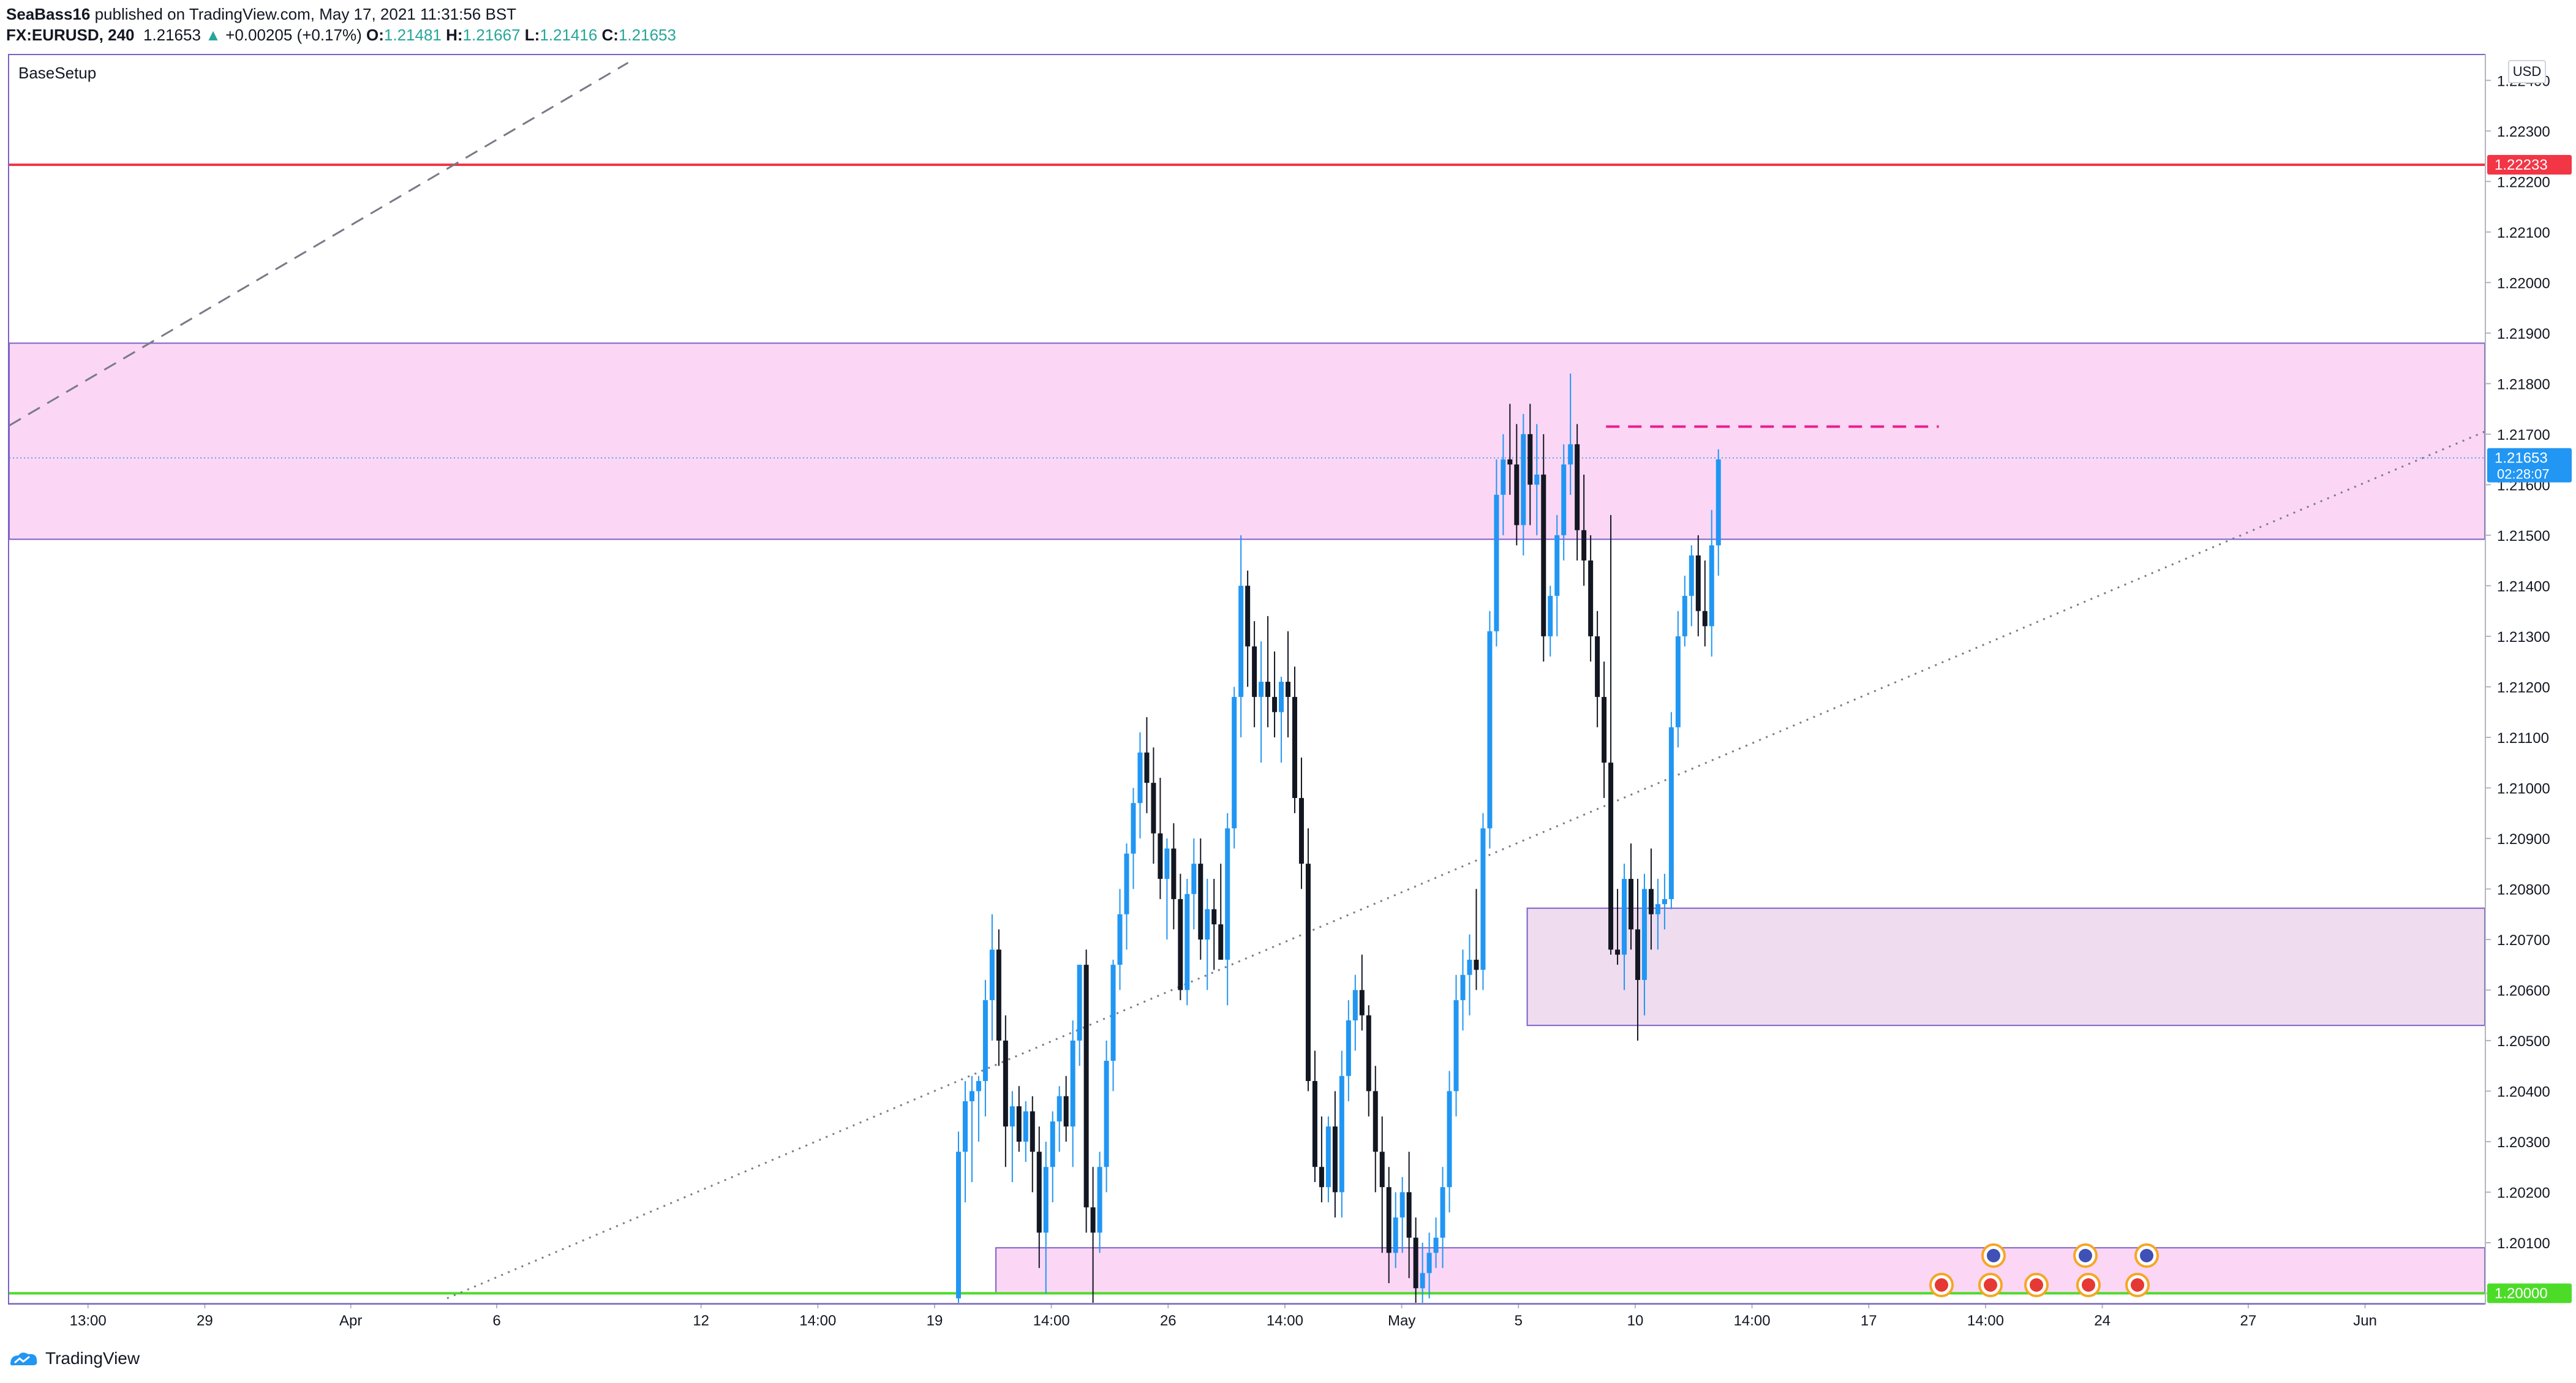  What do you see at coordinates (1401, 1321) in the screenshot?
I see `time-tick-label: May` at bounding box center [1401, 1321].